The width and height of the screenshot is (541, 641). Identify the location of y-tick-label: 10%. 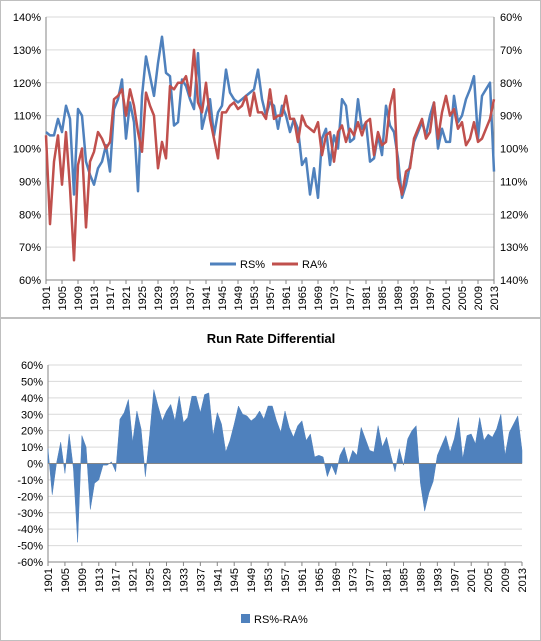
(32, 448).